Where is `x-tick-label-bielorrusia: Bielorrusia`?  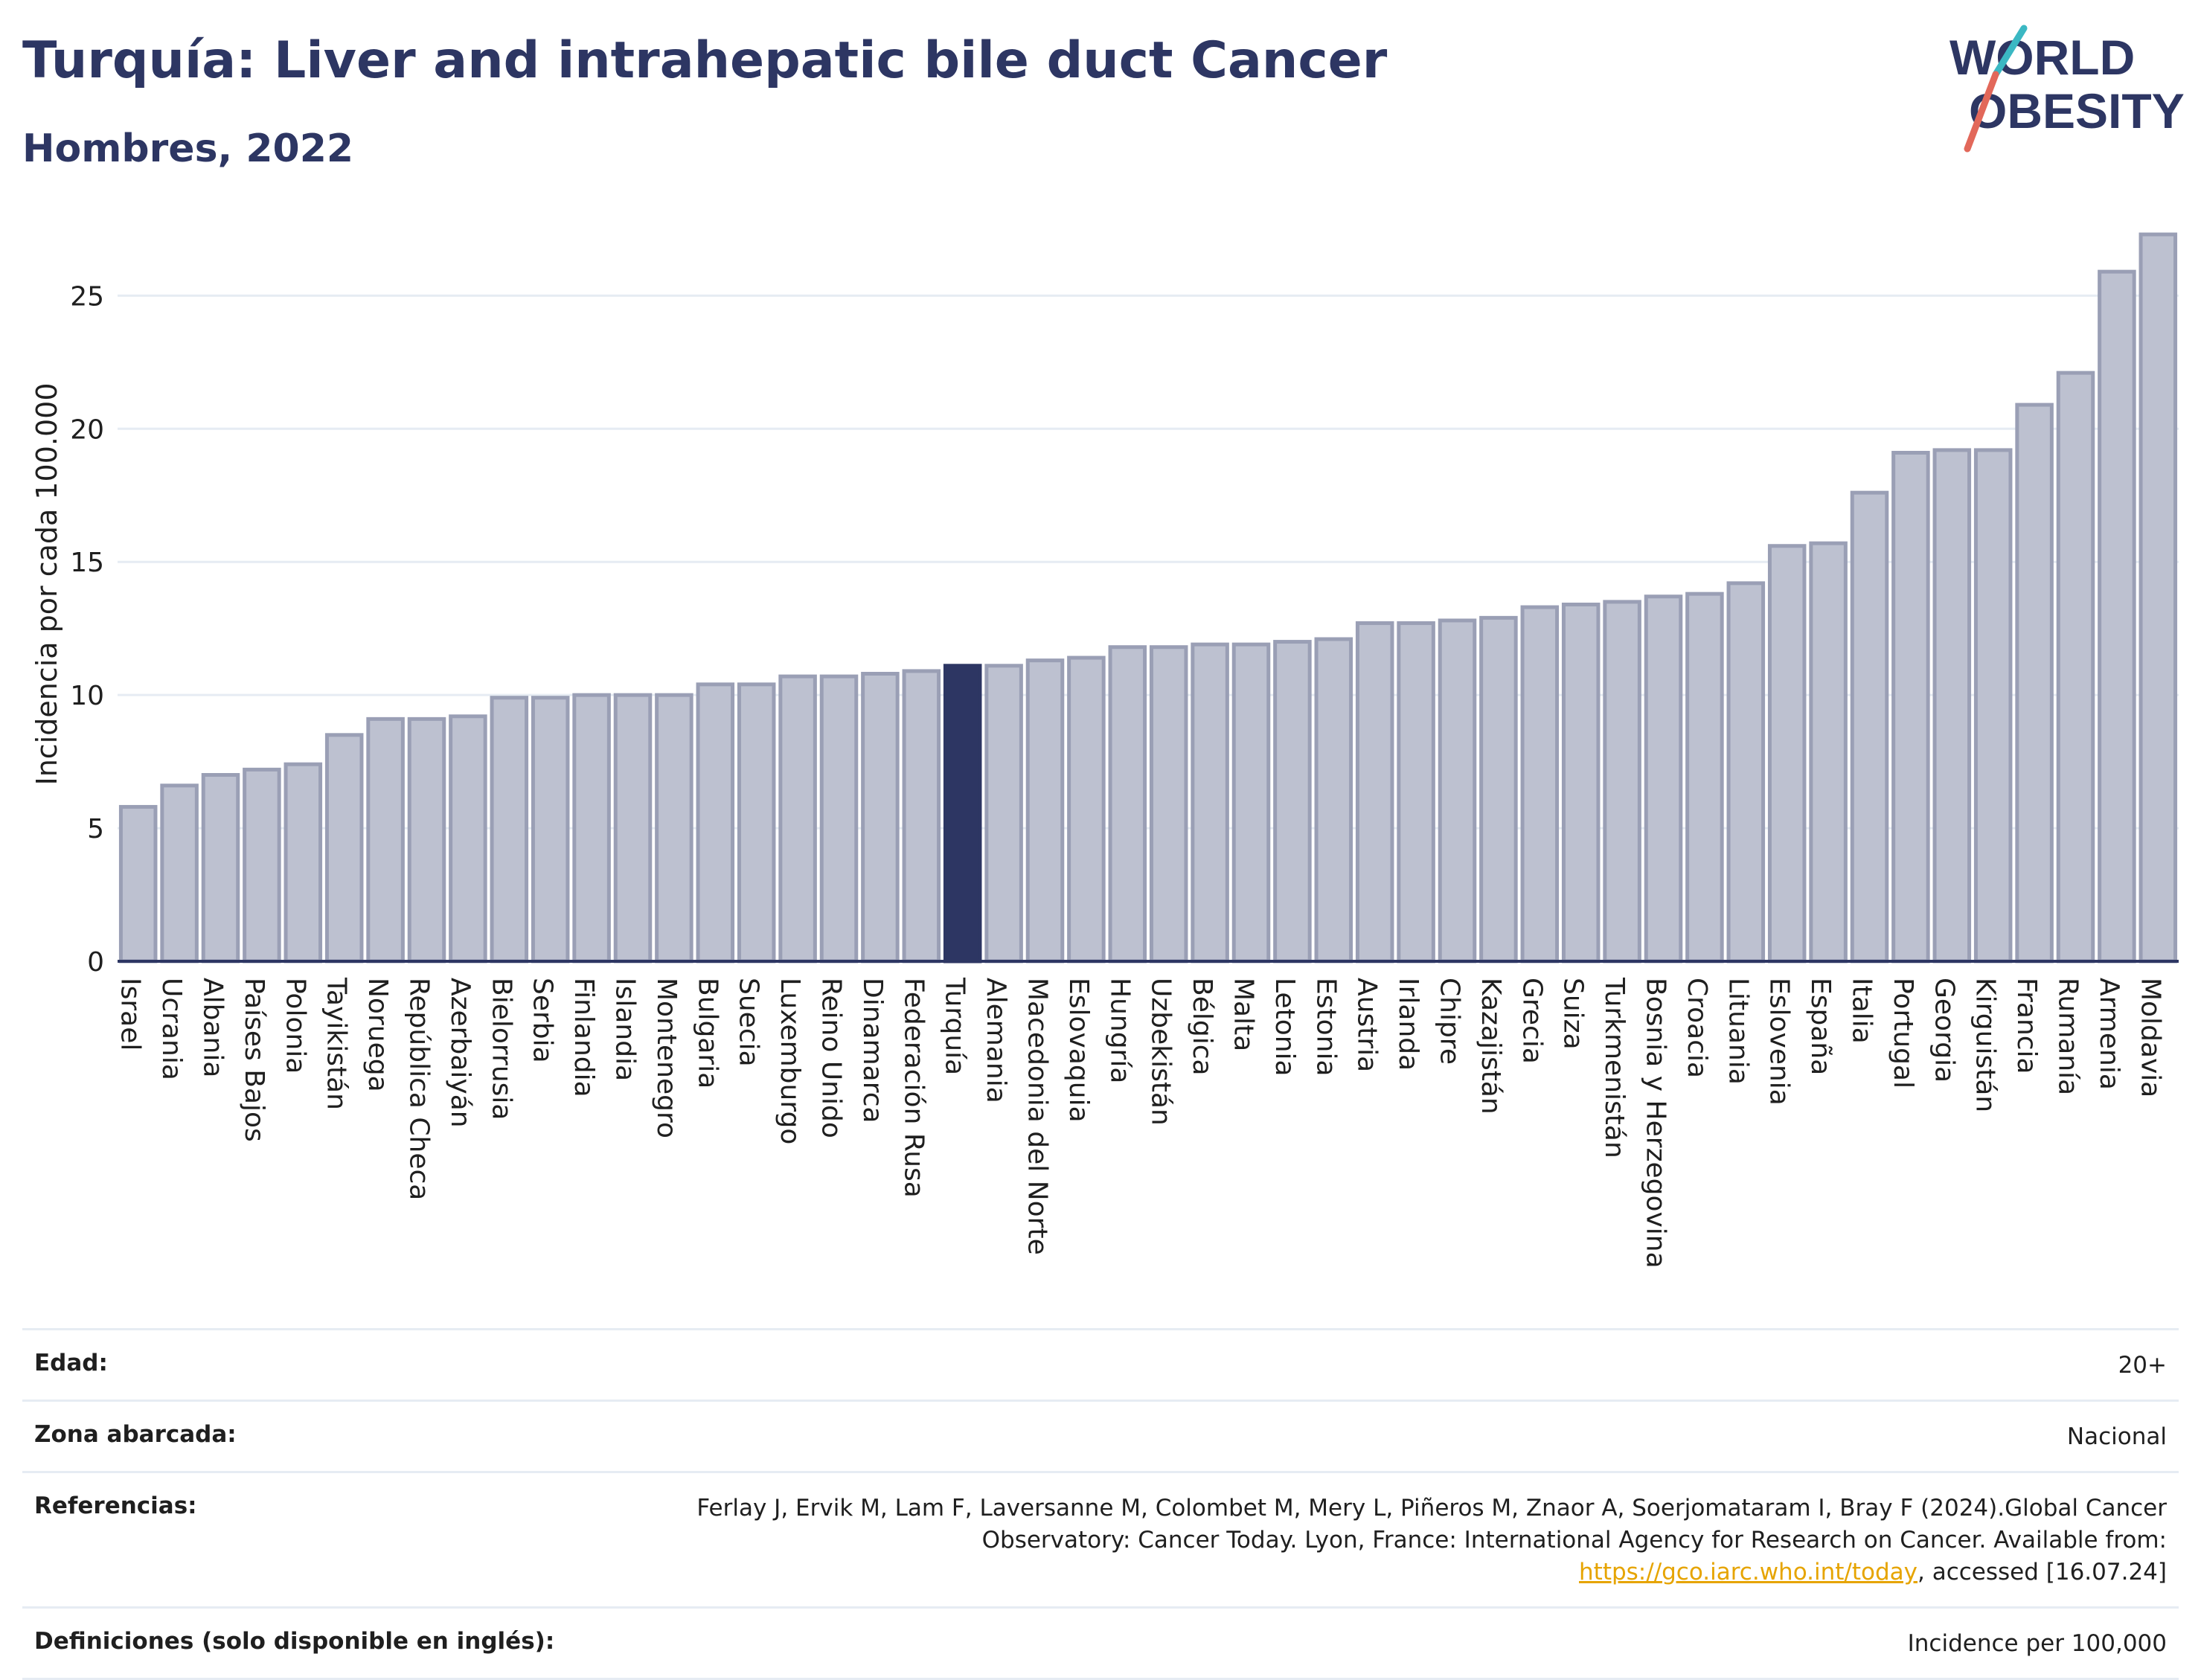 x-tick-label-bielorrusia: Bielorrusia is located at coordinates (501, 1049).